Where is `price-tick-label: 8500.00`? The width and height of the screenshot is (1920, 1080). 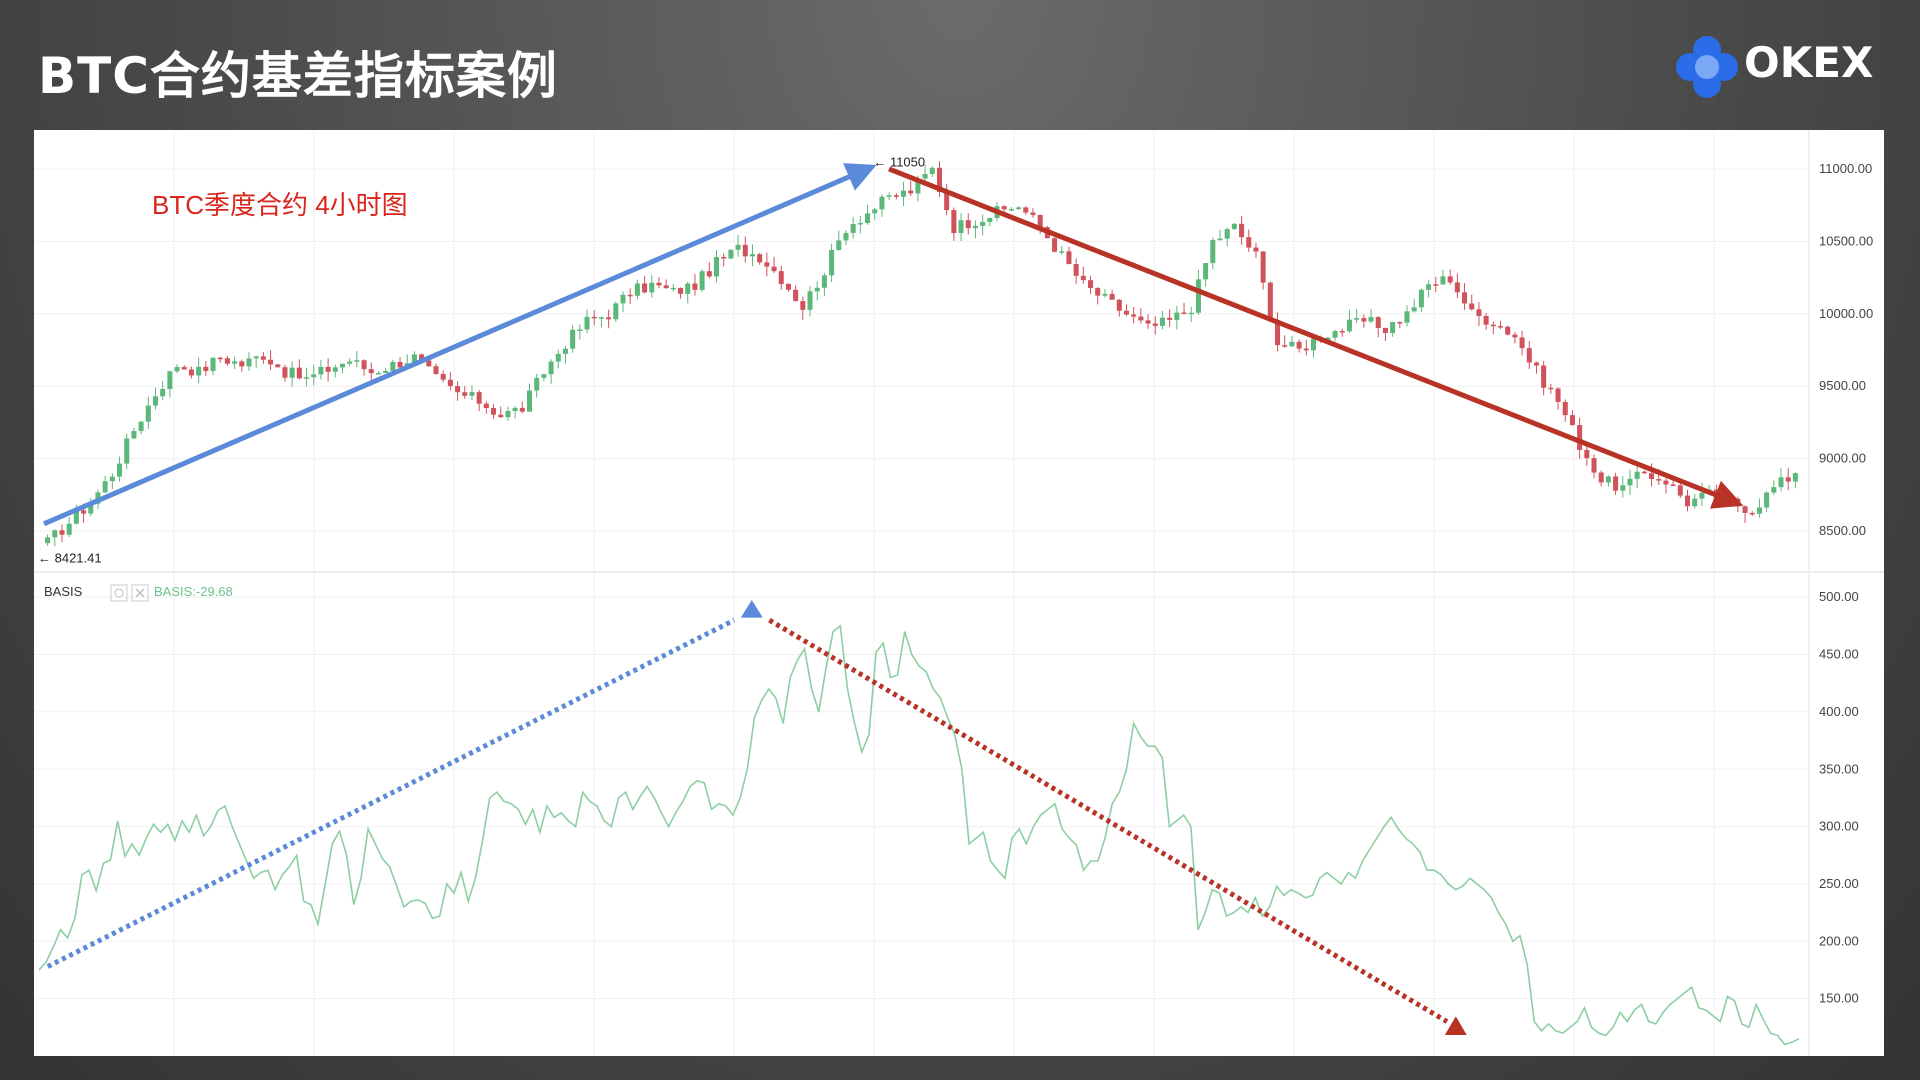 price-tick-label: 8500.00 is located at coordinates (1842, 530).